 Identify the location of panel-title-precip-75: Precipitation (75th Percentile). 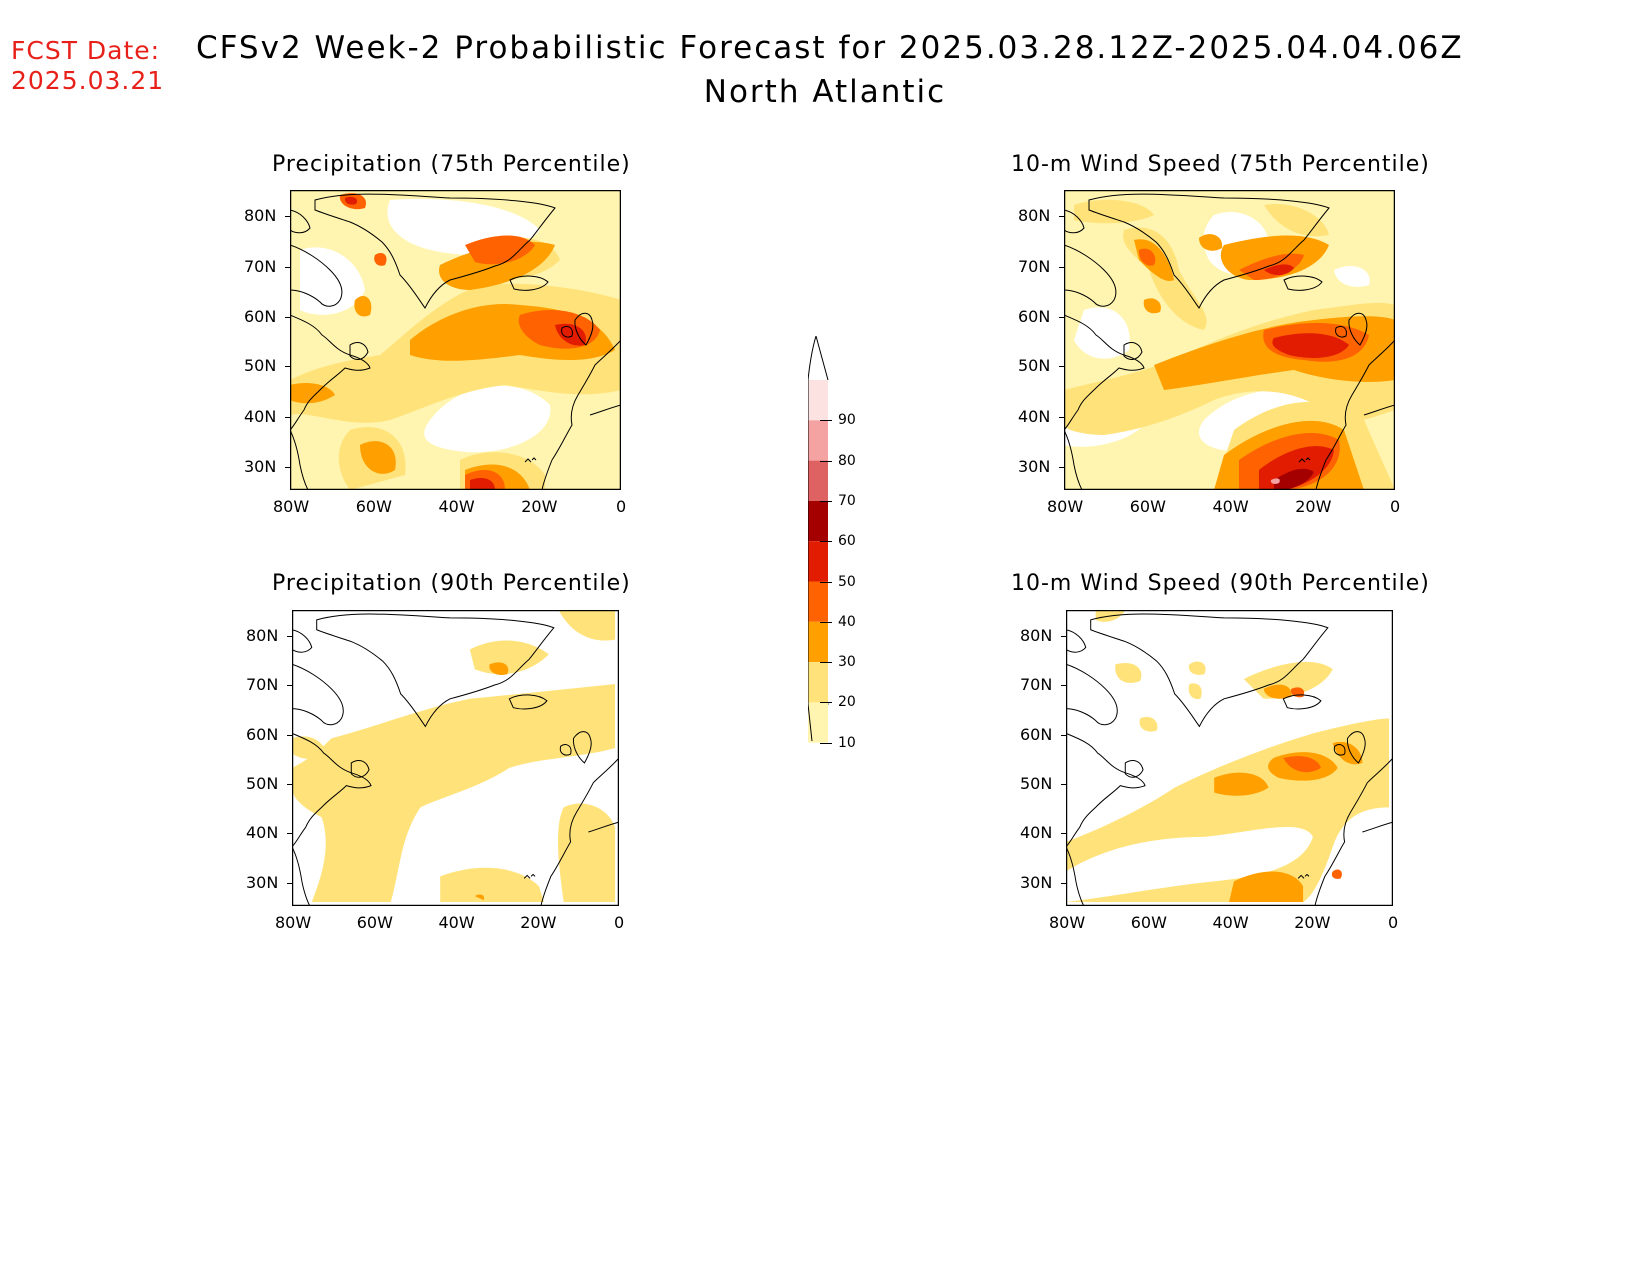
(451, 164).